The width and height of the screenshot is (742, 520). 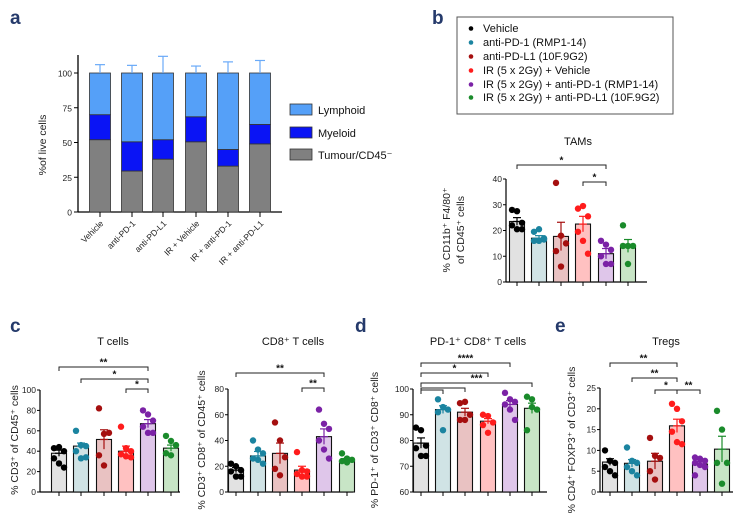 What do you see at coordinates (220, 441) in the screenshot?
I see `y-tick-label: 40` at bounding box center [220, 441].